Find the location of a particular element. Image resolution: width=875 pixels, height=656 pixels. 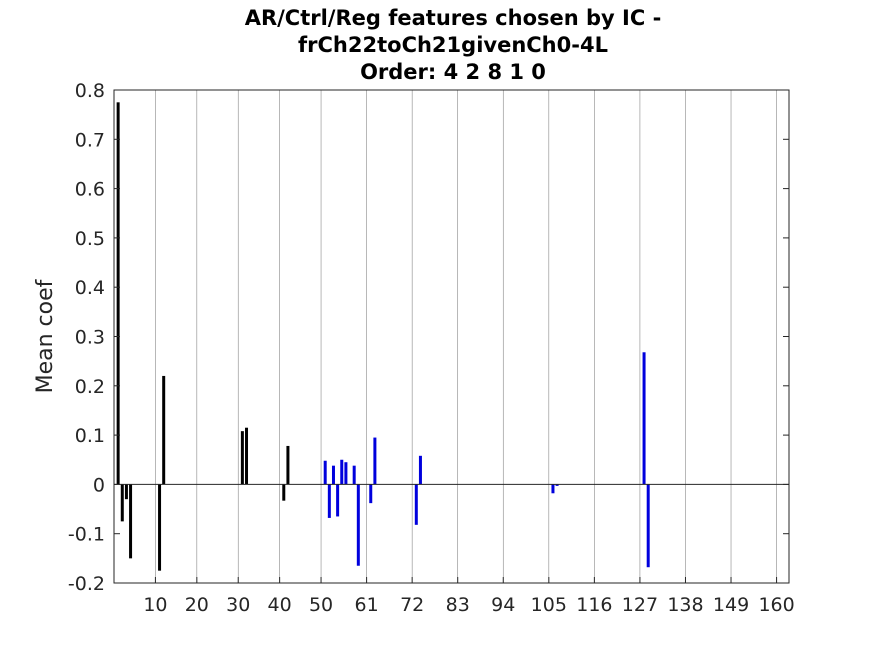

chart-title-line-2: frCh22toCh21givenCh0-4L is located at coordinates (453, 45).